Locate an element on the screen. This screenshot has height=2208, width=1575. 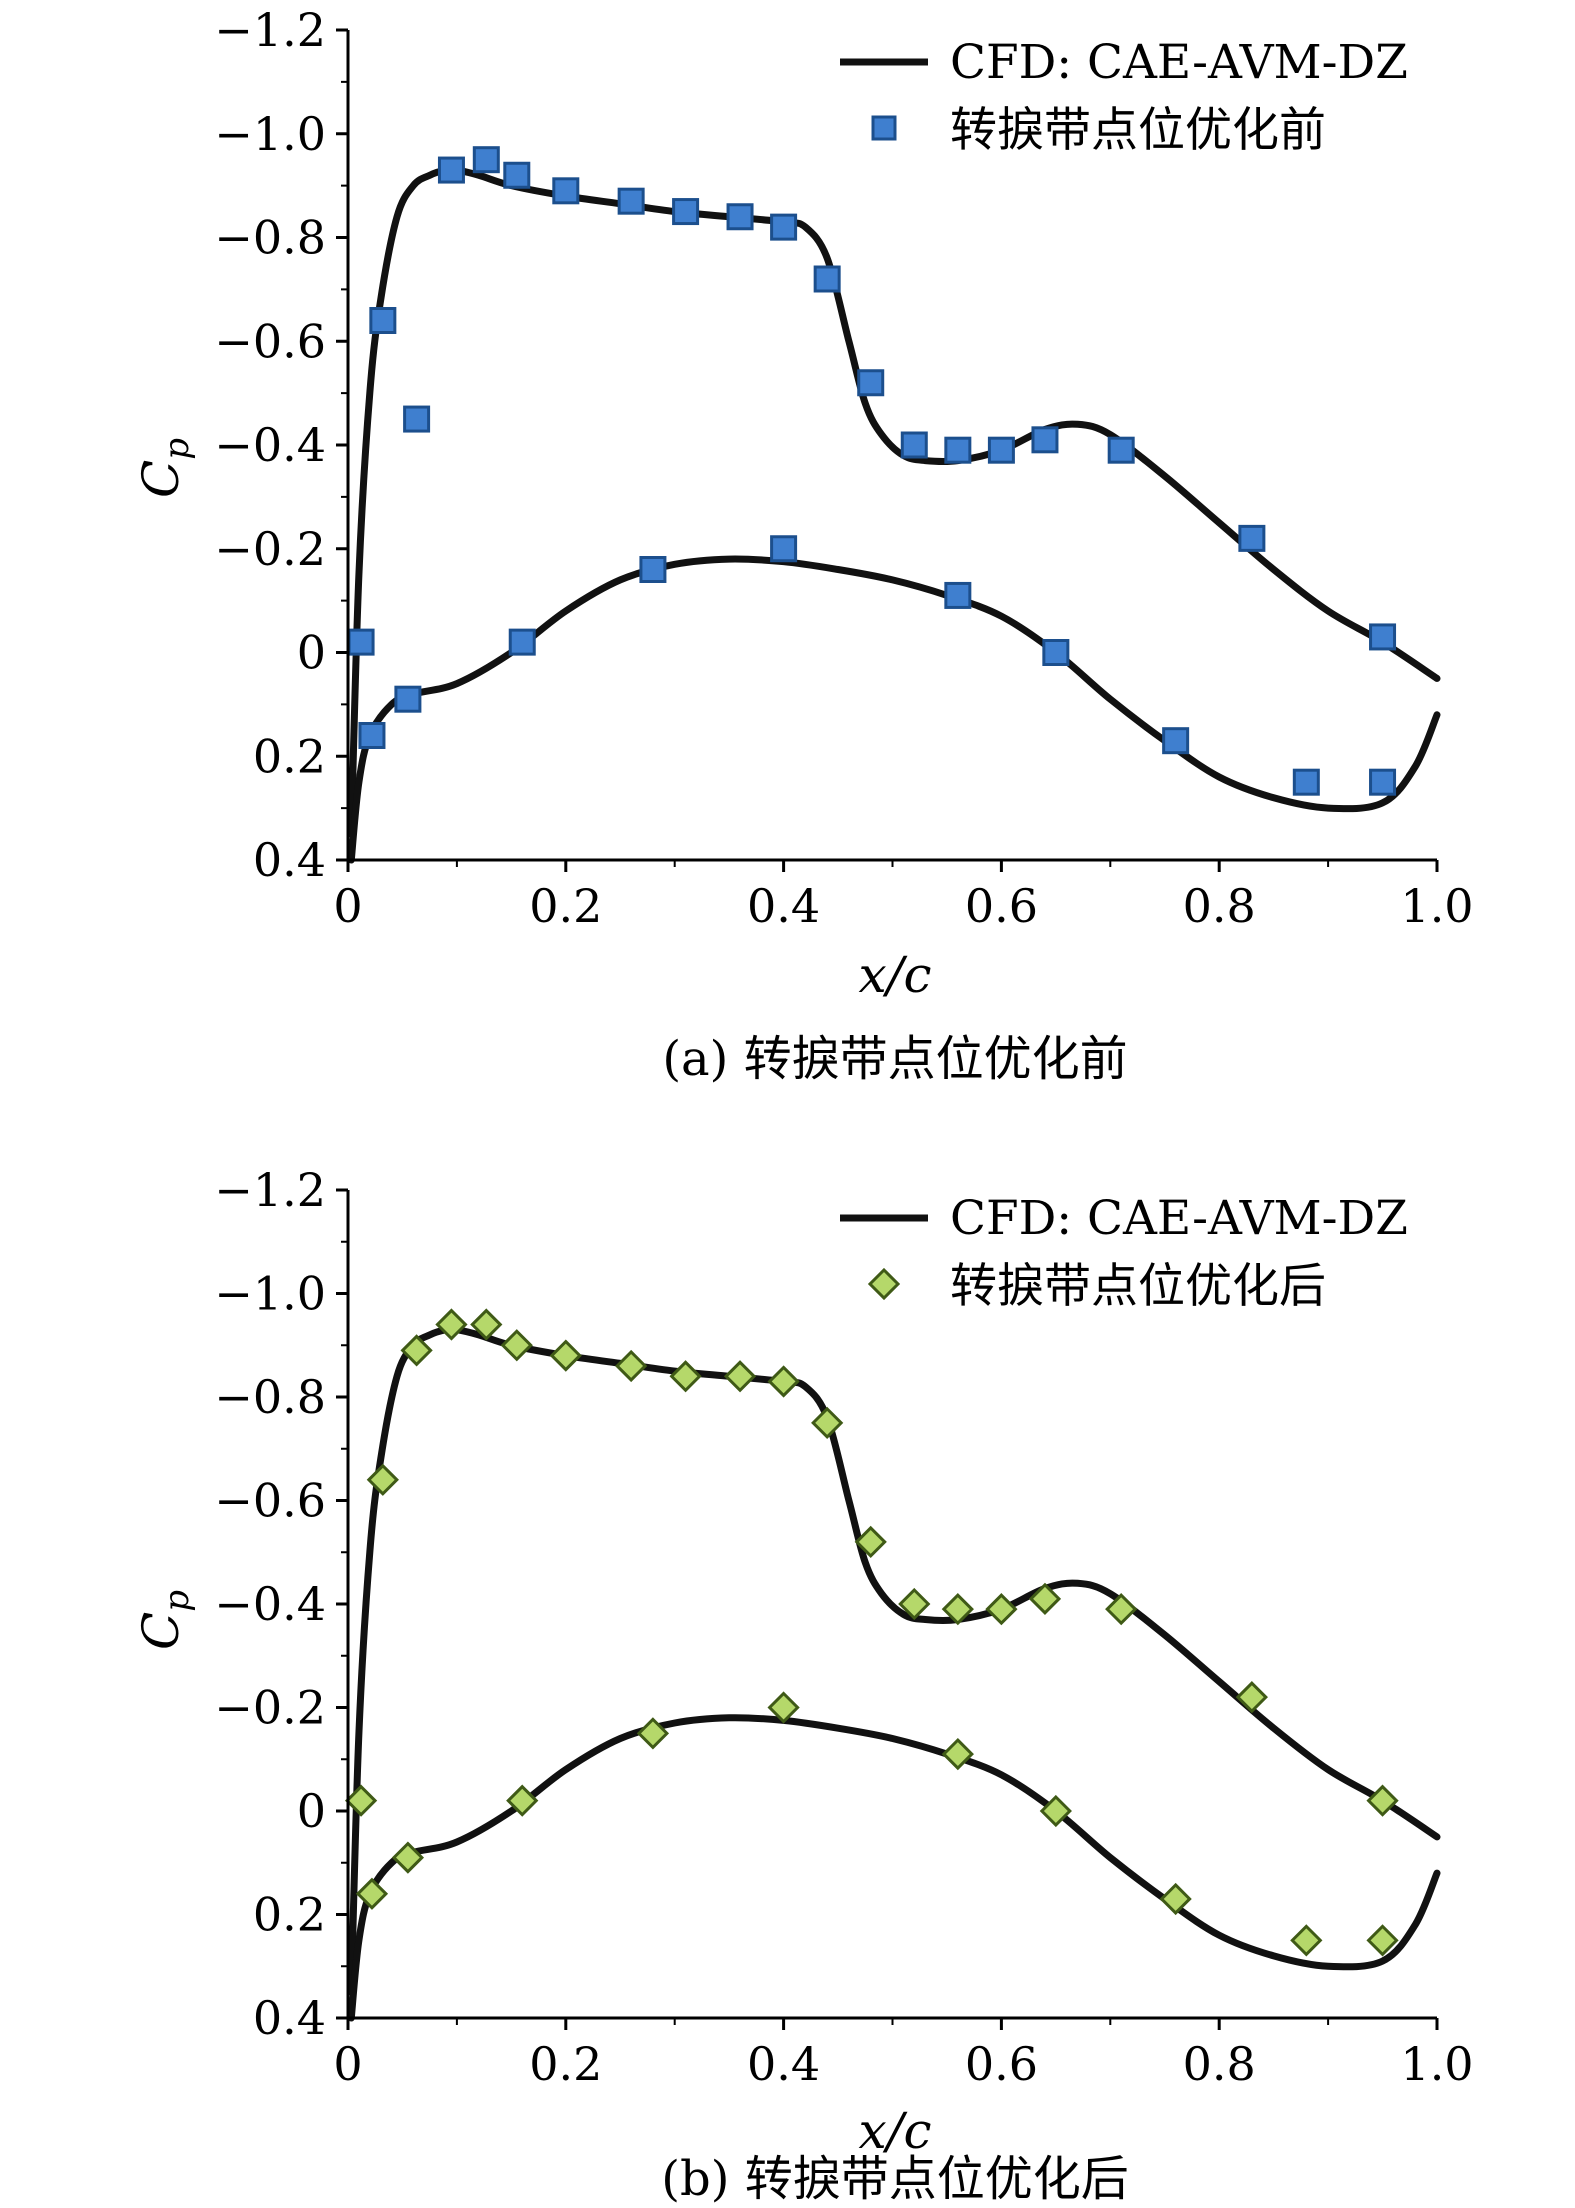
y-tick-label: −0.8 is located at coordinates (270, 238).